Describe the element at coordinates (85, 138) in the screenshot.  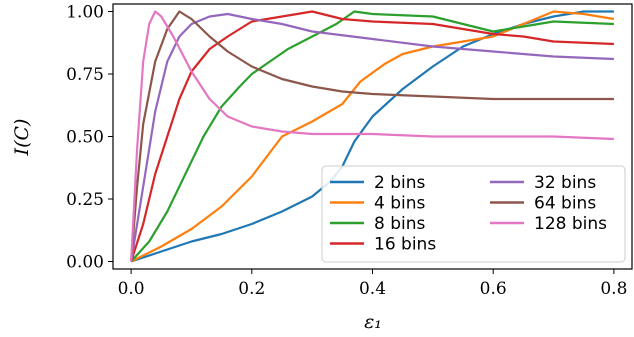
I see `y-tick-label: 0.50` at that location.